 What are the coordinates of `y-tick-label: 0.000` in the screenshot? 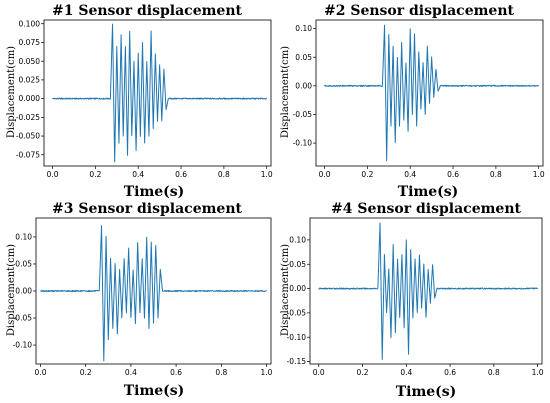 It's located at (30, 98).